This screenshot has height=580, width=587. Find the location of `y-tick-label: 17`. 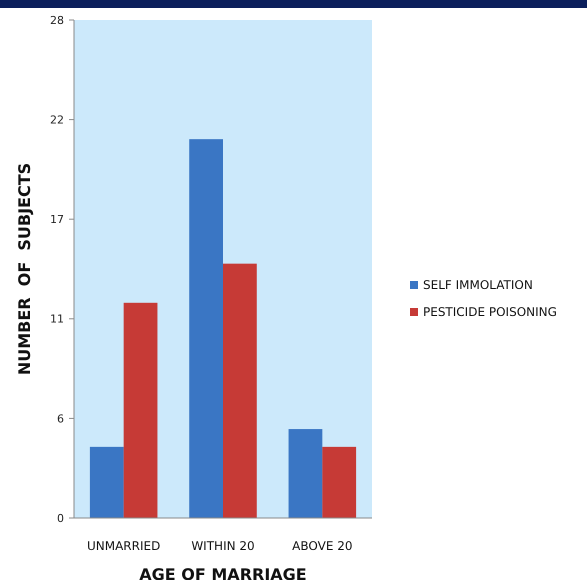

y-tick-label: 17 is located at coordinates (57, 219).